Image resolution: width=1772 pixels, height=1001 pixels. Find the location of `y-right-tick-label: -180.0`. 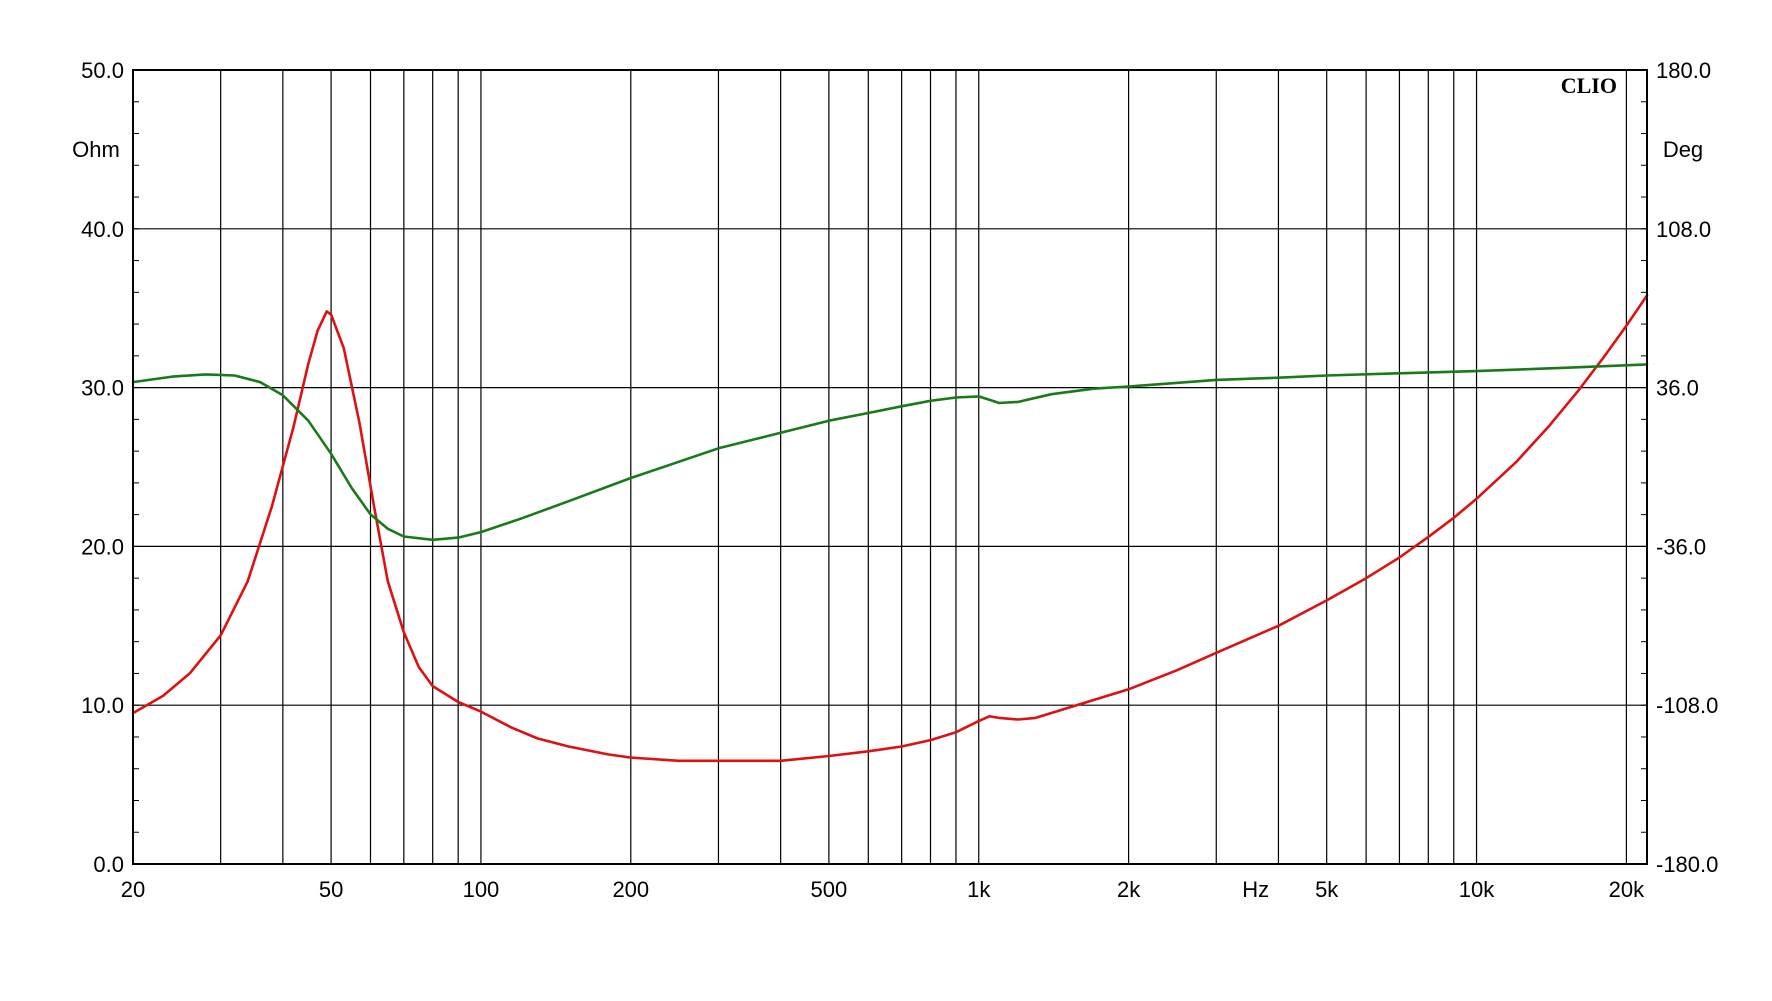

y-right-tick-label: -180.0 is located at coordinates (1687, 864).